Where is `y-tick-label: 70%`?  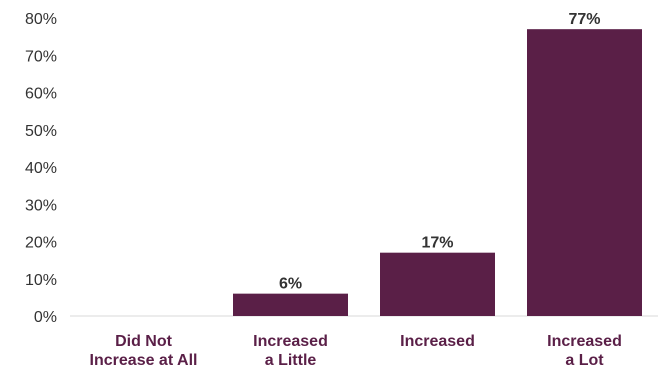 y-tick-label: 70% is located at coordinates (41, 56).